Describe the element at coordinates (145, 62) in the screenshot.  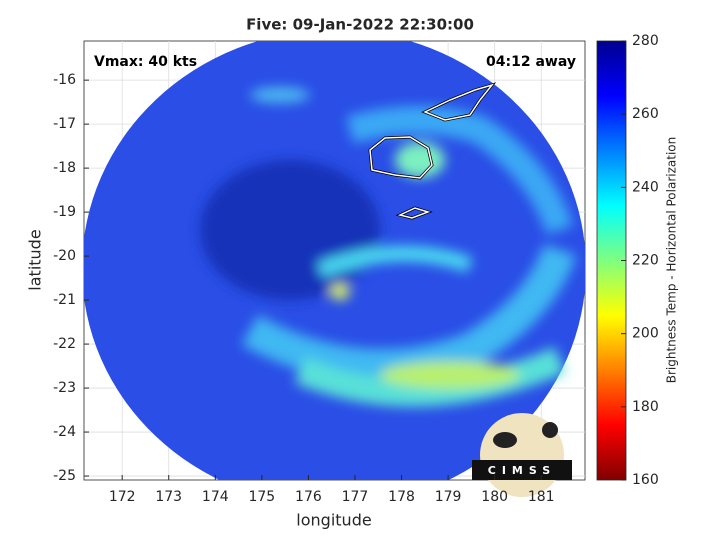
I see `annotation: Vmax: 40 kts` at that location.